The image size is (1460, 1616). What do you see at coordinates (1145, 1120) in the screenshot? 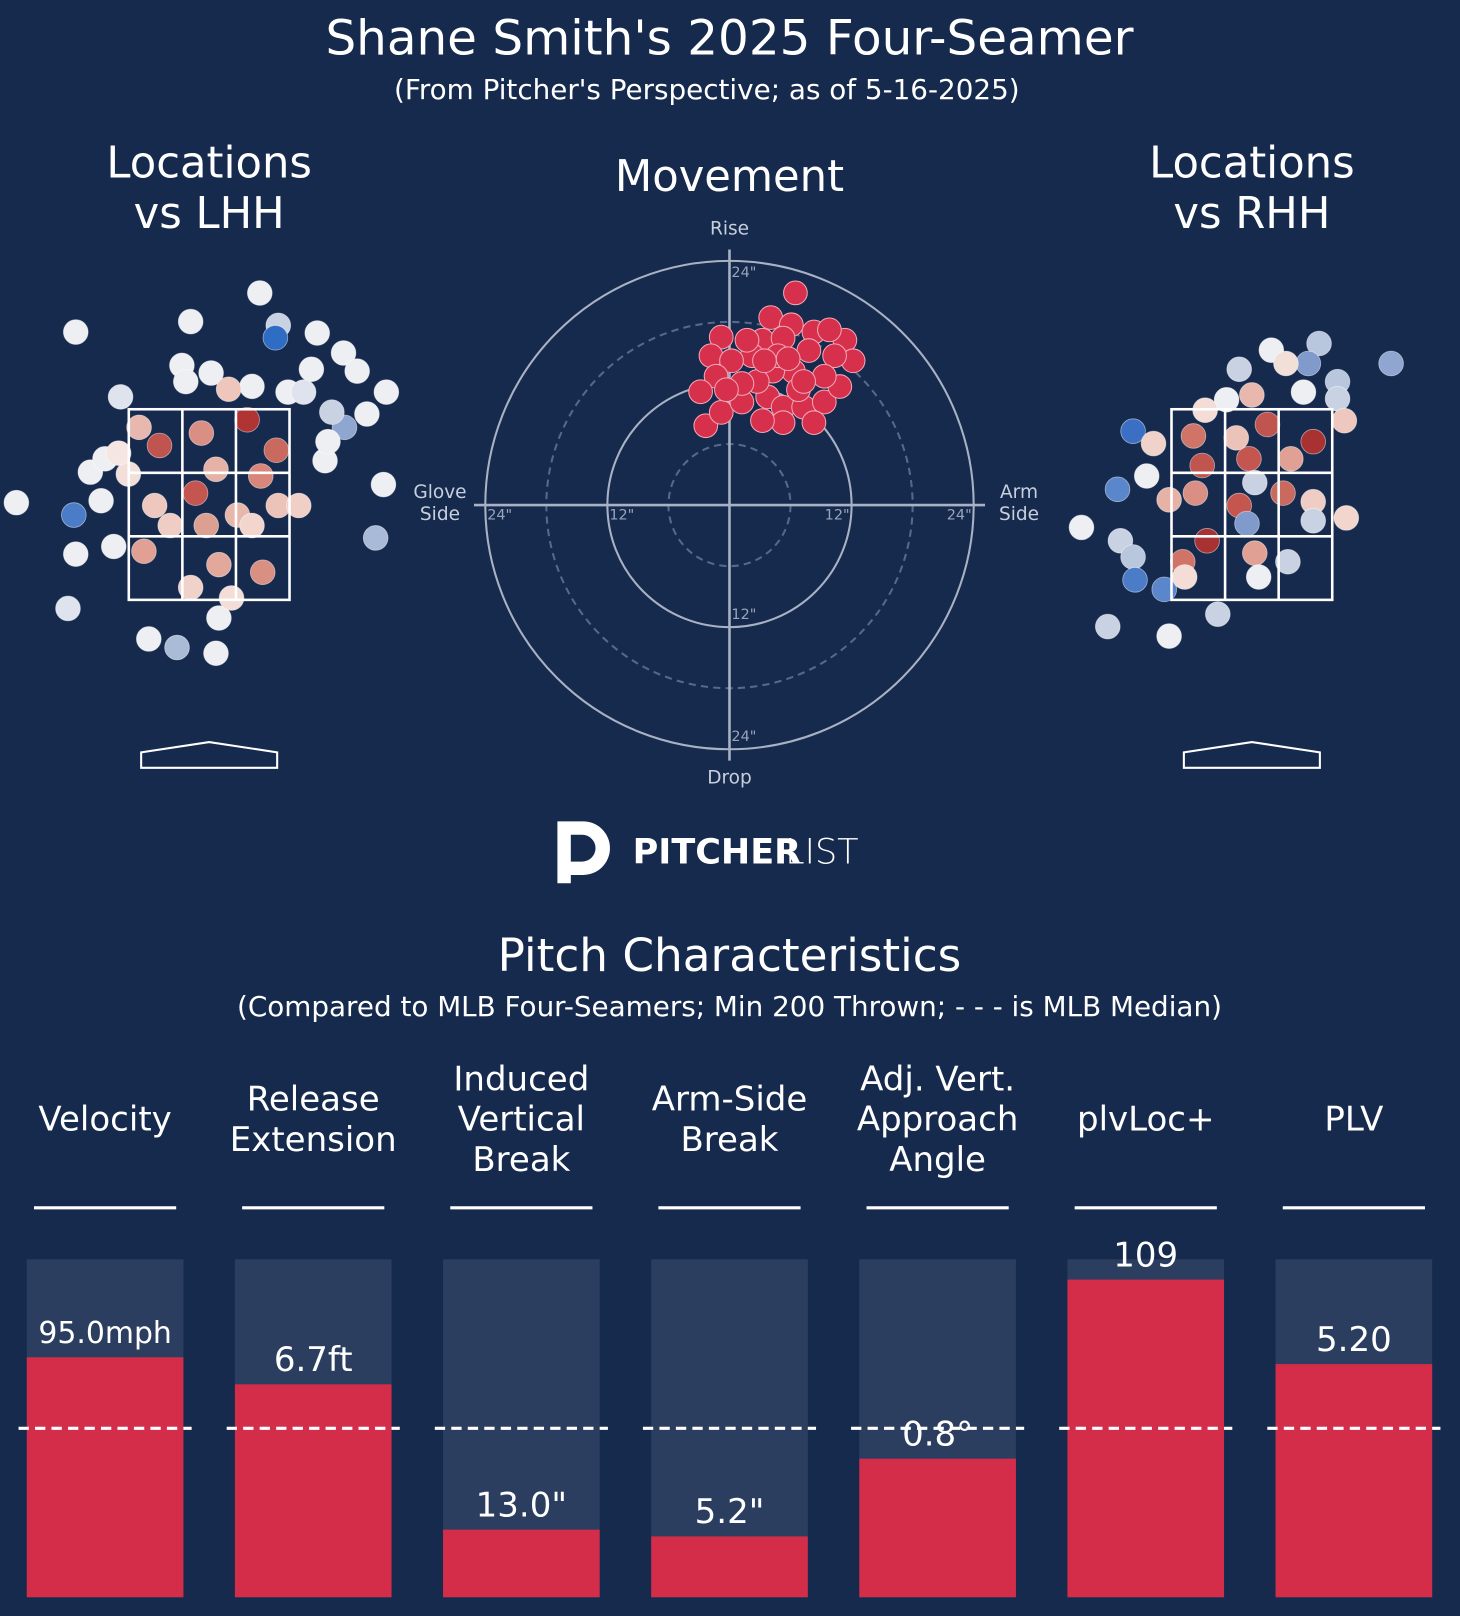
I see `category-label: plvLoc+` at bounding box center [1145, 1120].